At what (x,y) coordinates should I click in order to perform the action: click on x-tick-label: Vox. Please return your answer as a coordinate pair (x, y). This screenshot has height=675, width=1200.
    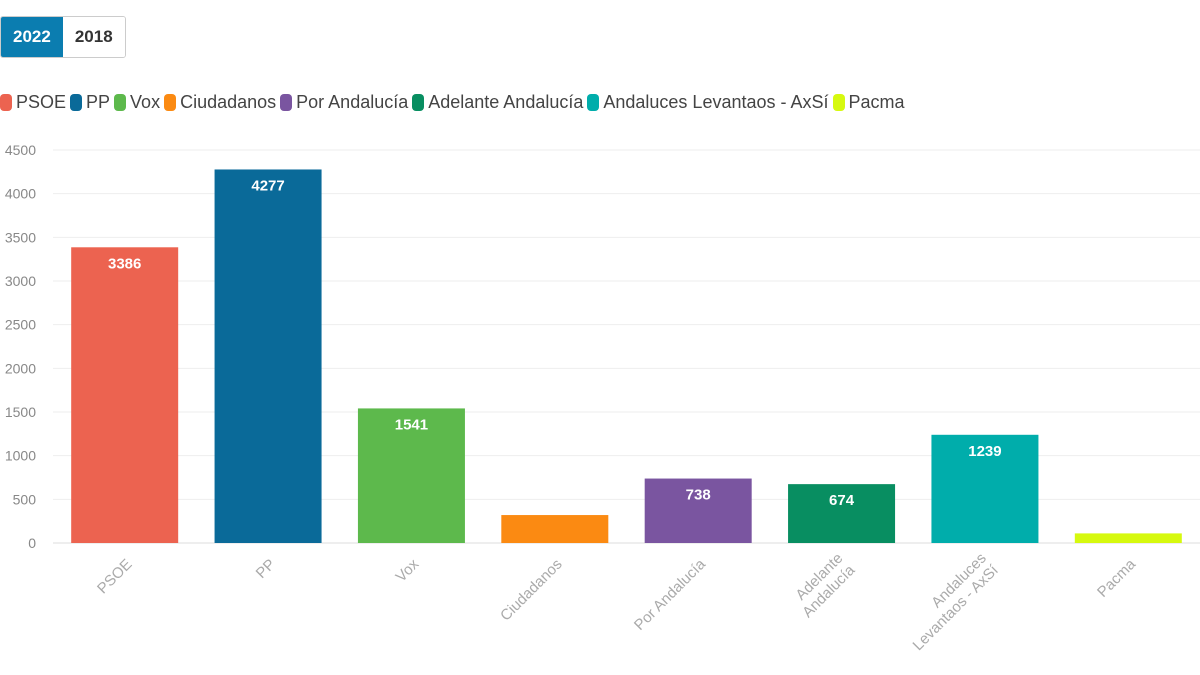
    Looking at the image, I should click on (408, 570).